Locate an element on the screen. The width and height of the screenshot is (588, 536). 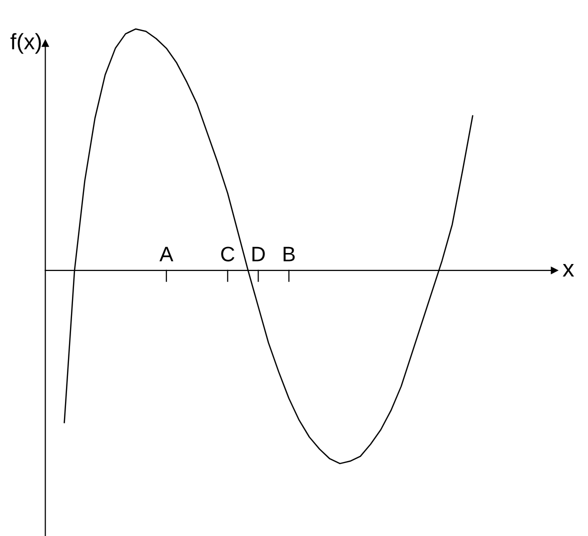
y-axis-title: f(x) is located at coordinates (25, 43).